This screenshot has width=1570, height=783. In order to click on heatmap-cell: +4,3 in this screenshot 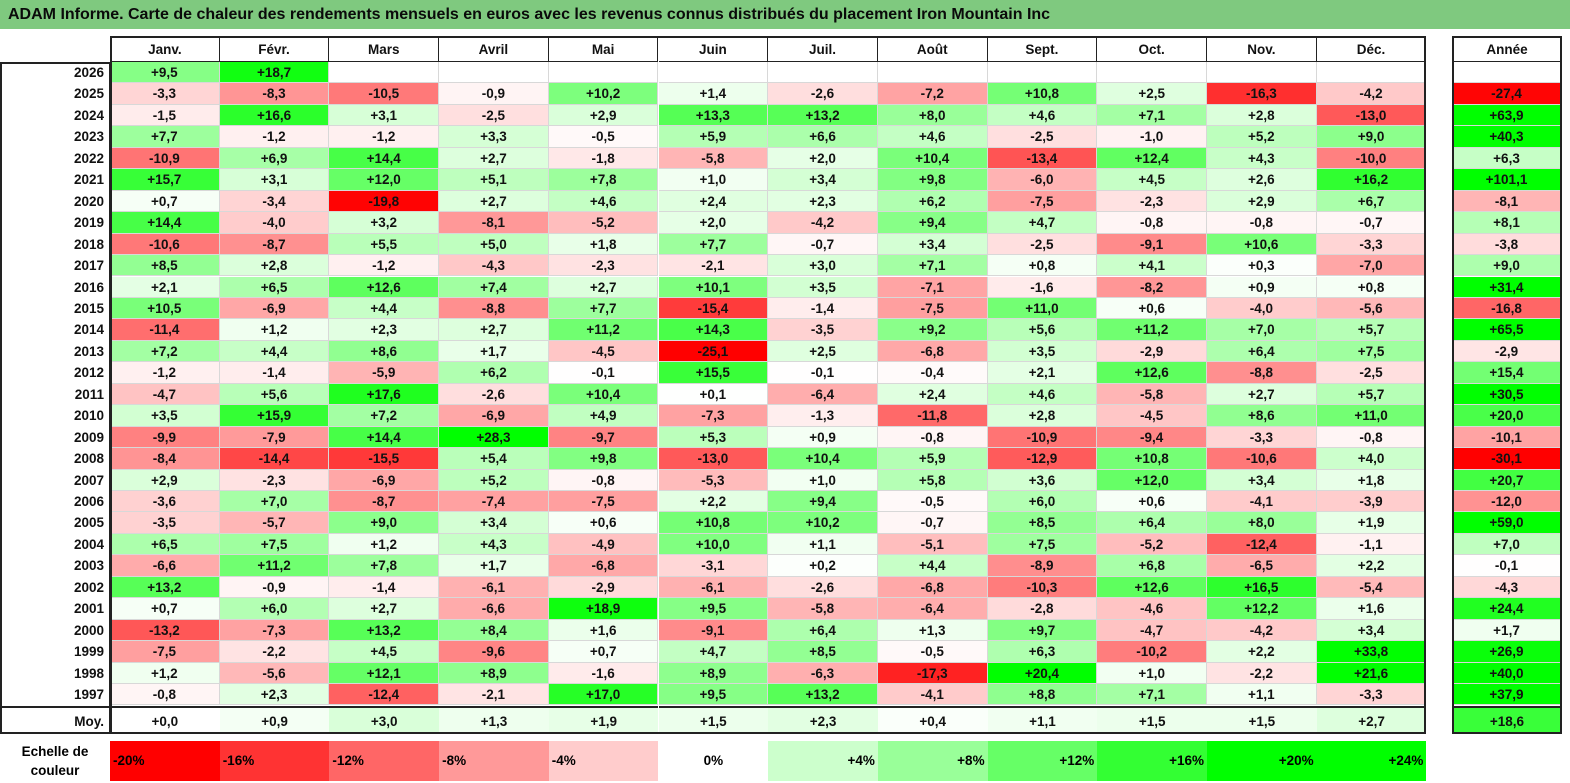, I will do `click(1262, 158)`.